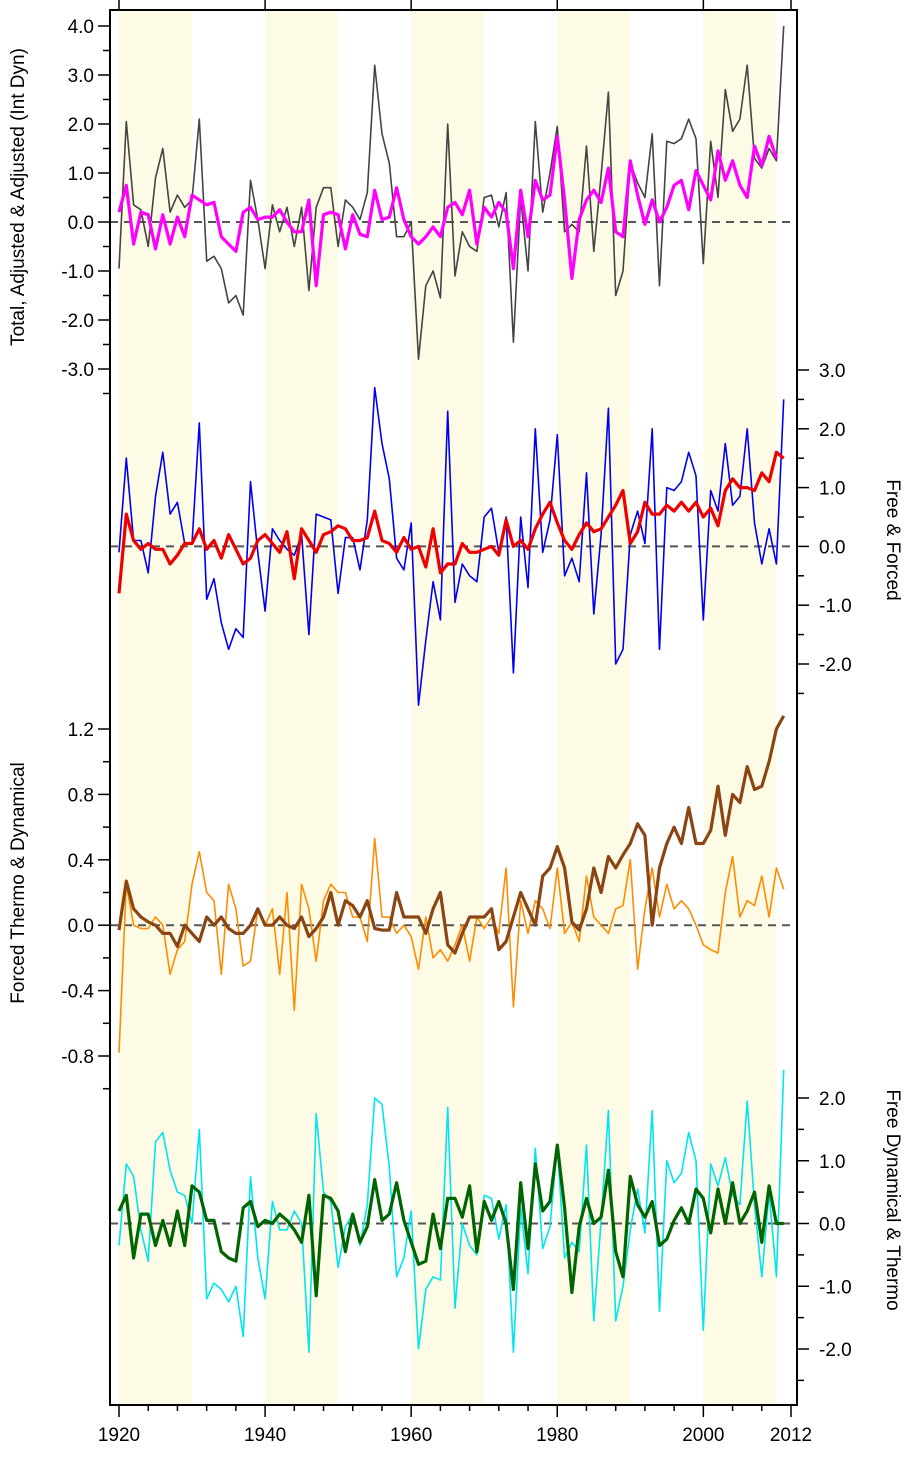 The image size is (910, 1457). What do you see at coordinates (832, 1225) in the screenshot?
I see `y-tick-label-p4: 0.0` at bounding box center [832, 1225].